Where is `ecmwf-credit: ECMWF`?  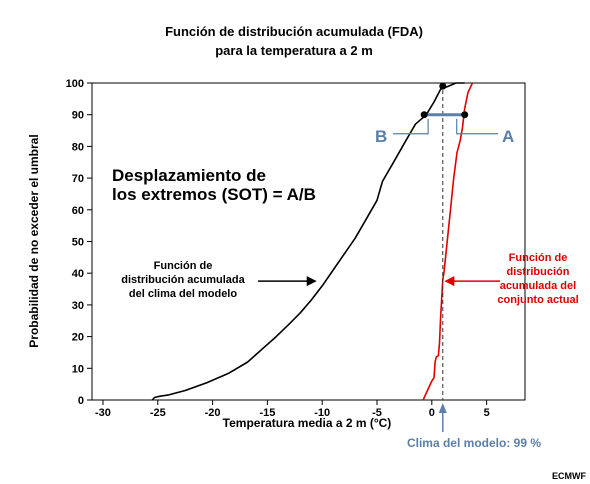
ecmwf-credit: ECMWF is located at coordinates (569, 476).